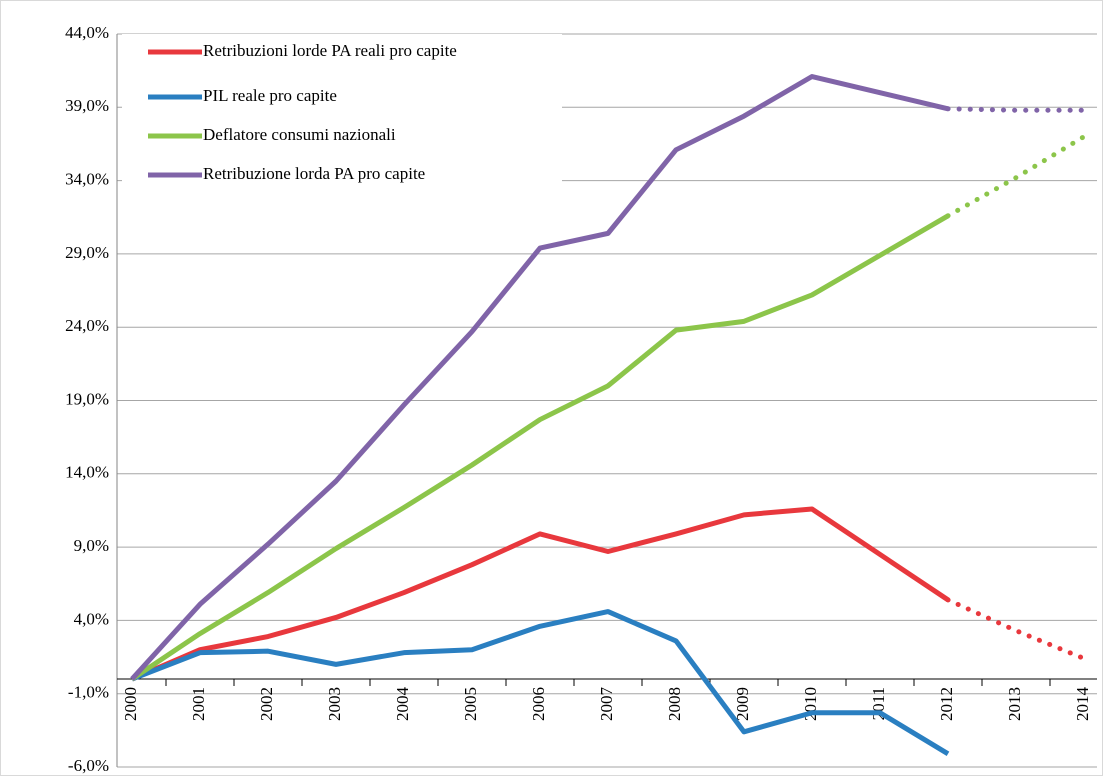  I want to click on y-tick-label: 29,0%, so click(87, 252).